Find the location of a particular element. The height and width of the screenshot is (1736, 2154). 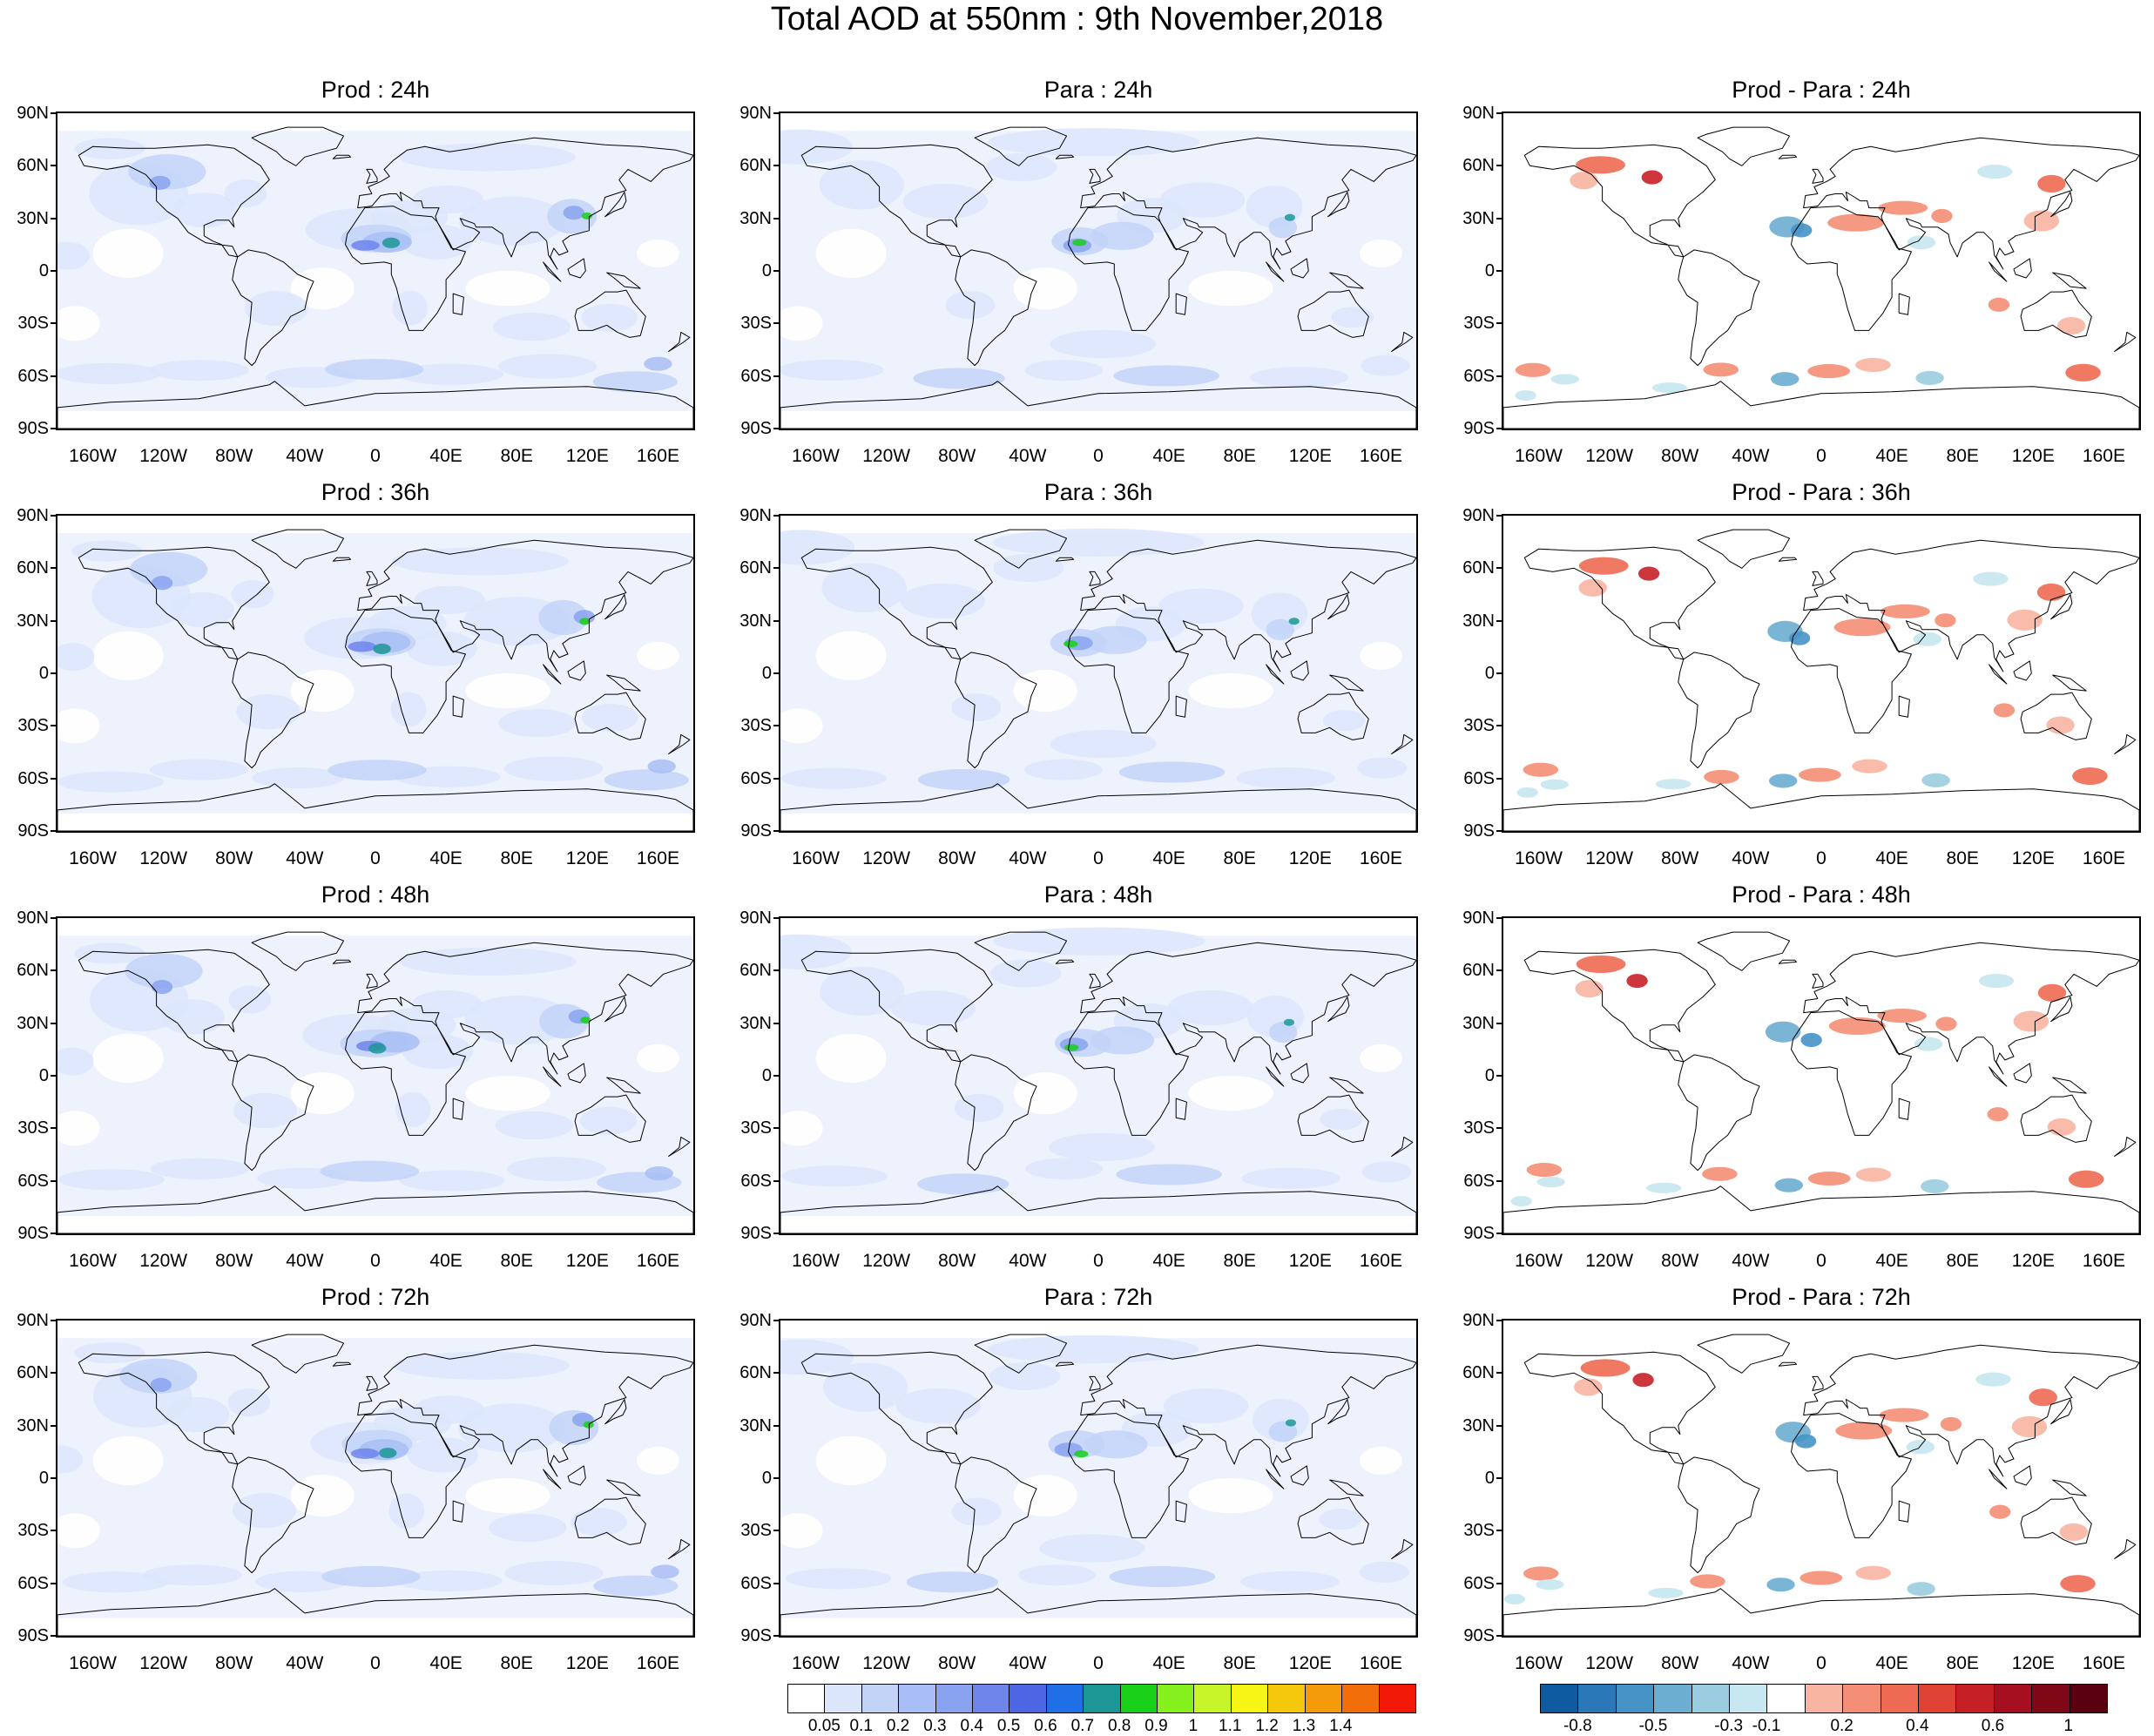

map-svg is located at coordinates (375, 1485).